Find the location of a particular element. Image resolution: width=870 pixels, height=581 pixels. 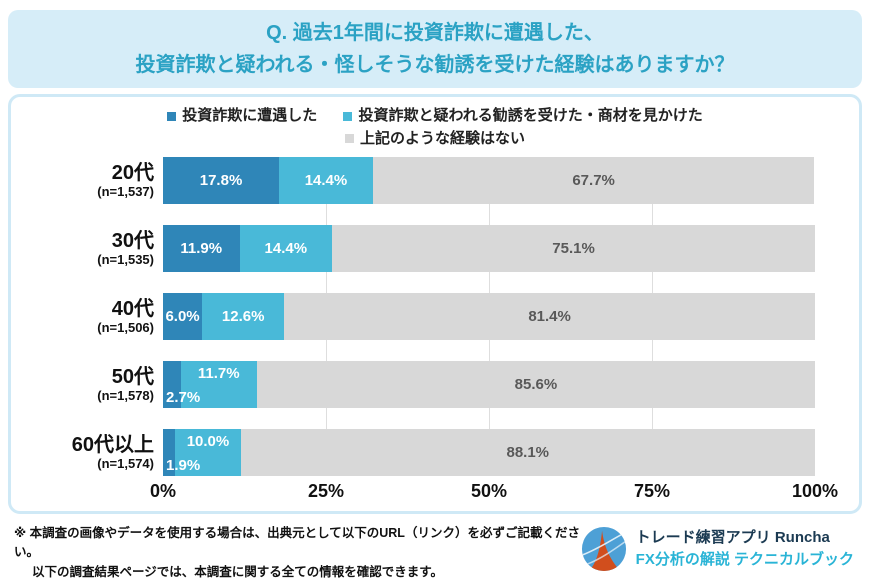

stacked-bar: 11.9% 14.4% 75.1% is located at coordinates (489, 248).